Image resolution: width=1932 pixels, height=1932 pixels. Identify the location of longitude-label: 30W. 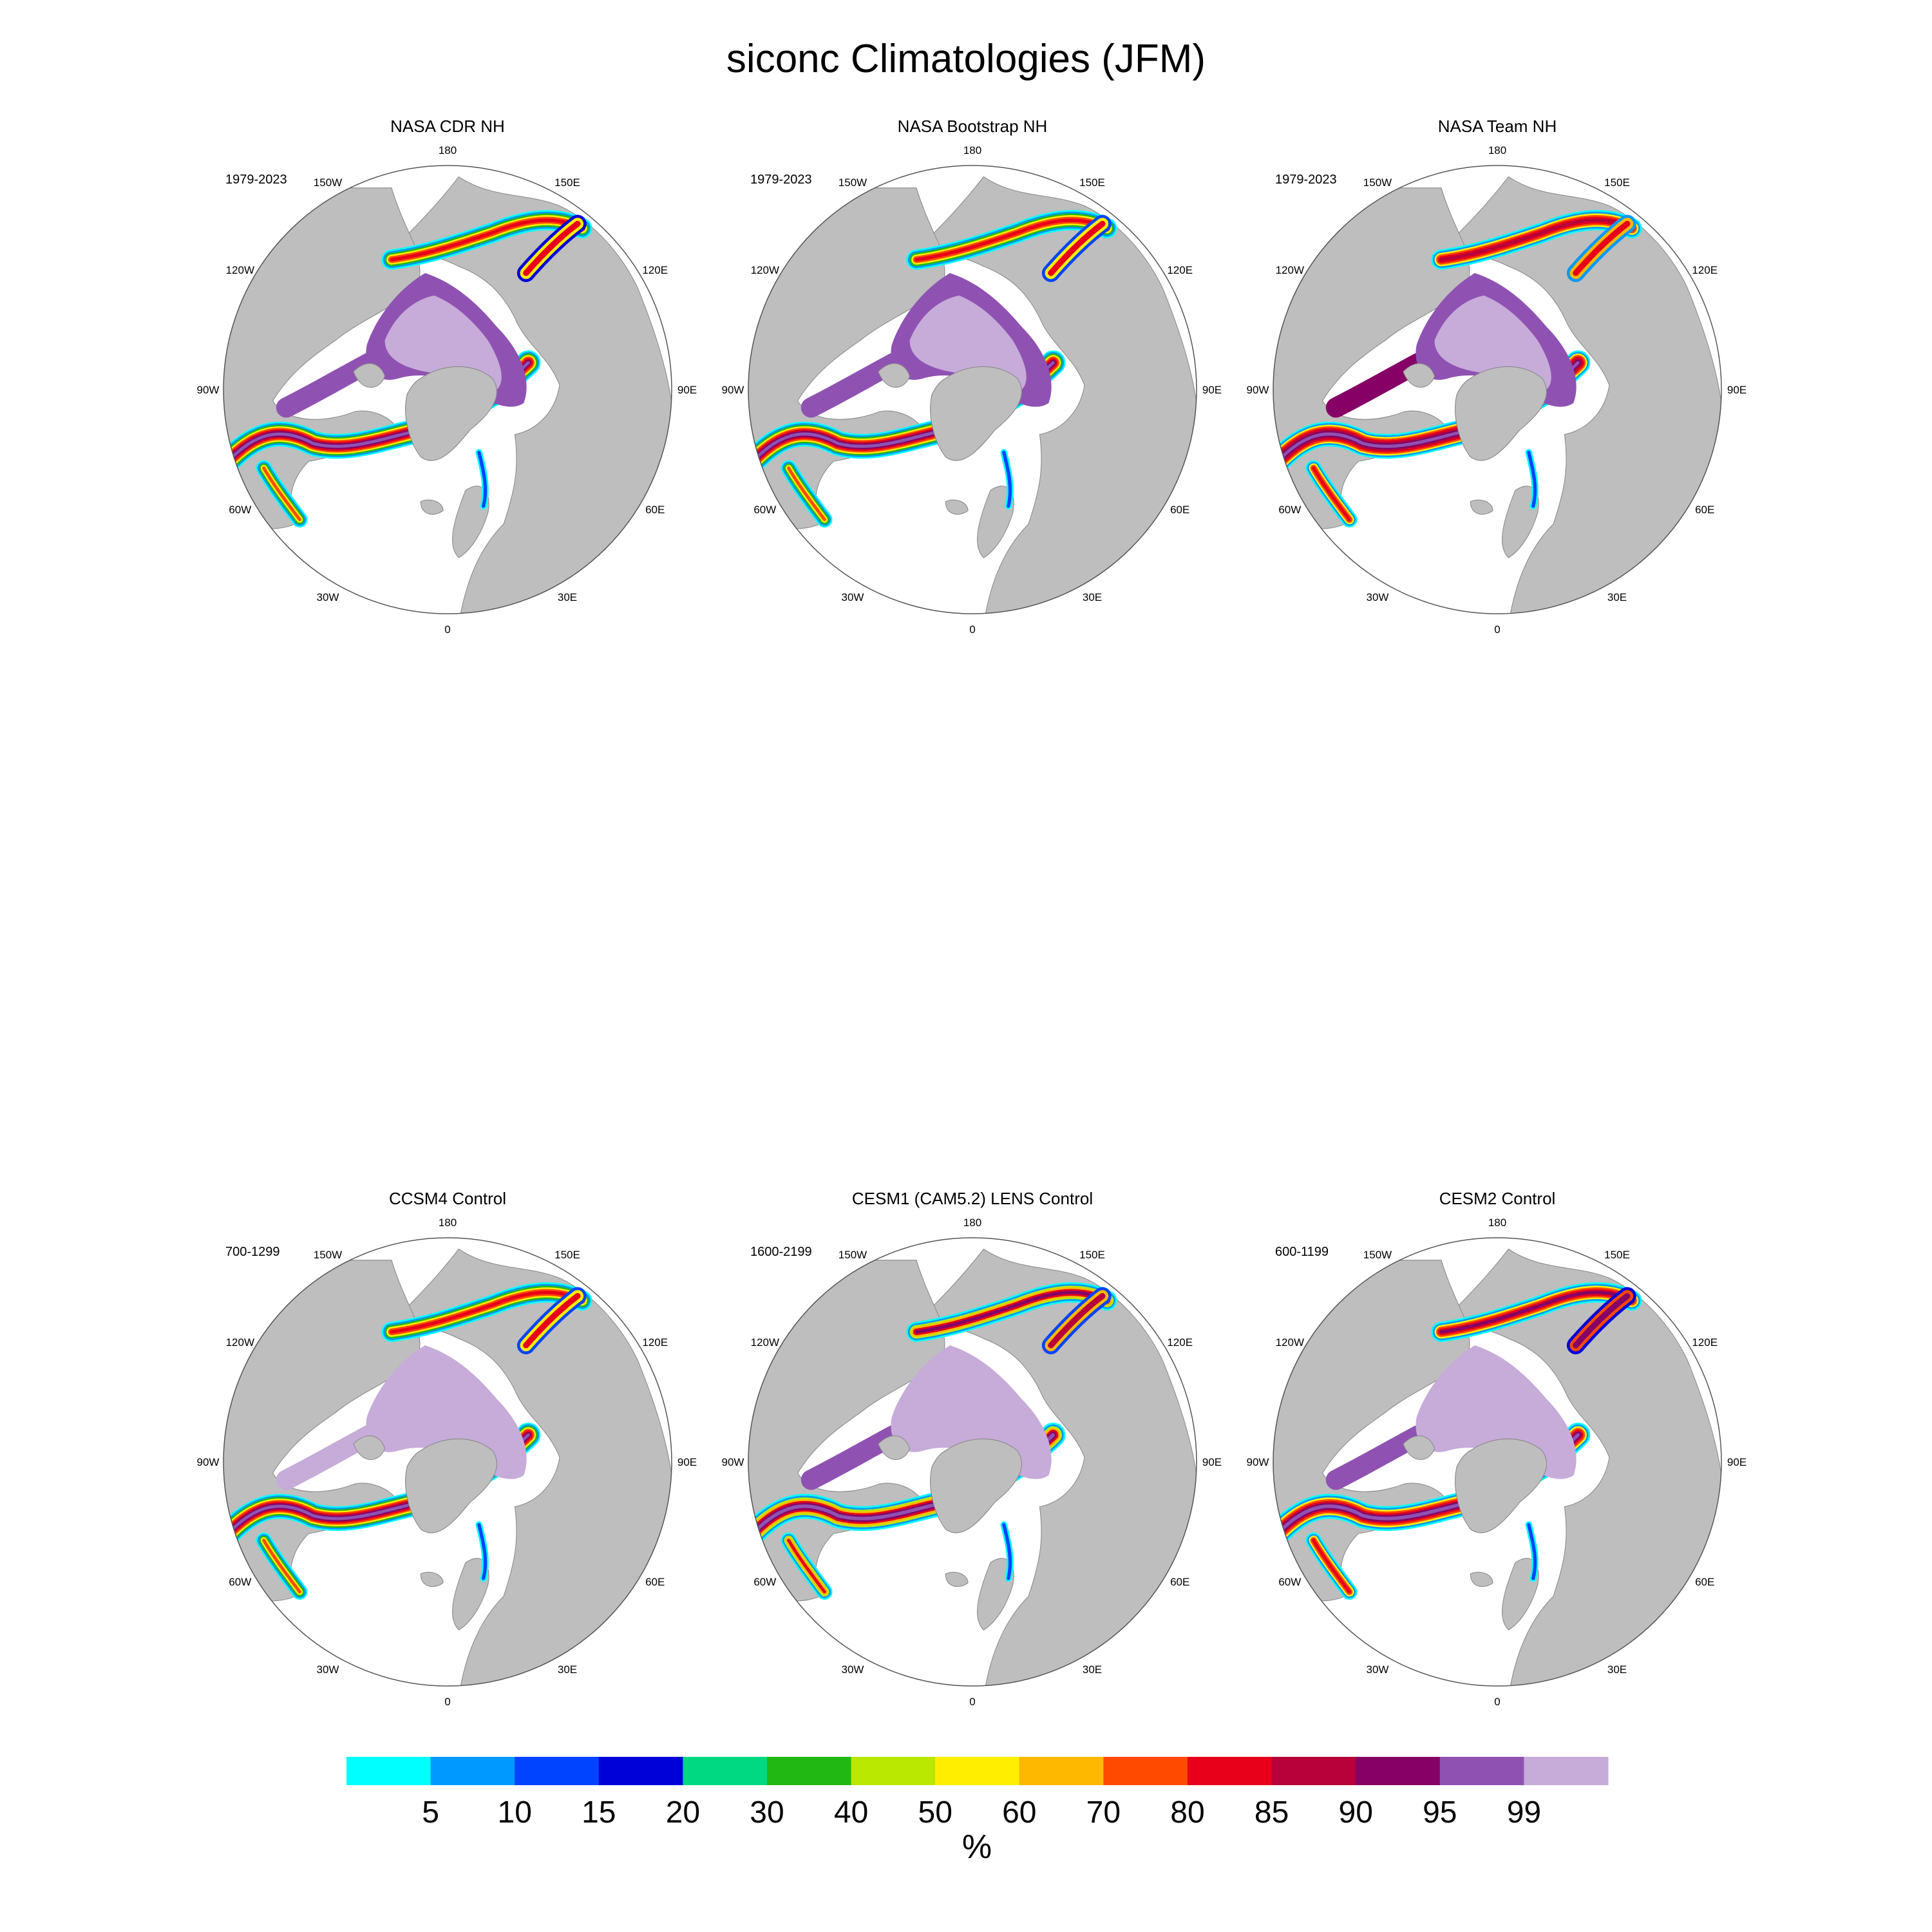
(1378, 597).